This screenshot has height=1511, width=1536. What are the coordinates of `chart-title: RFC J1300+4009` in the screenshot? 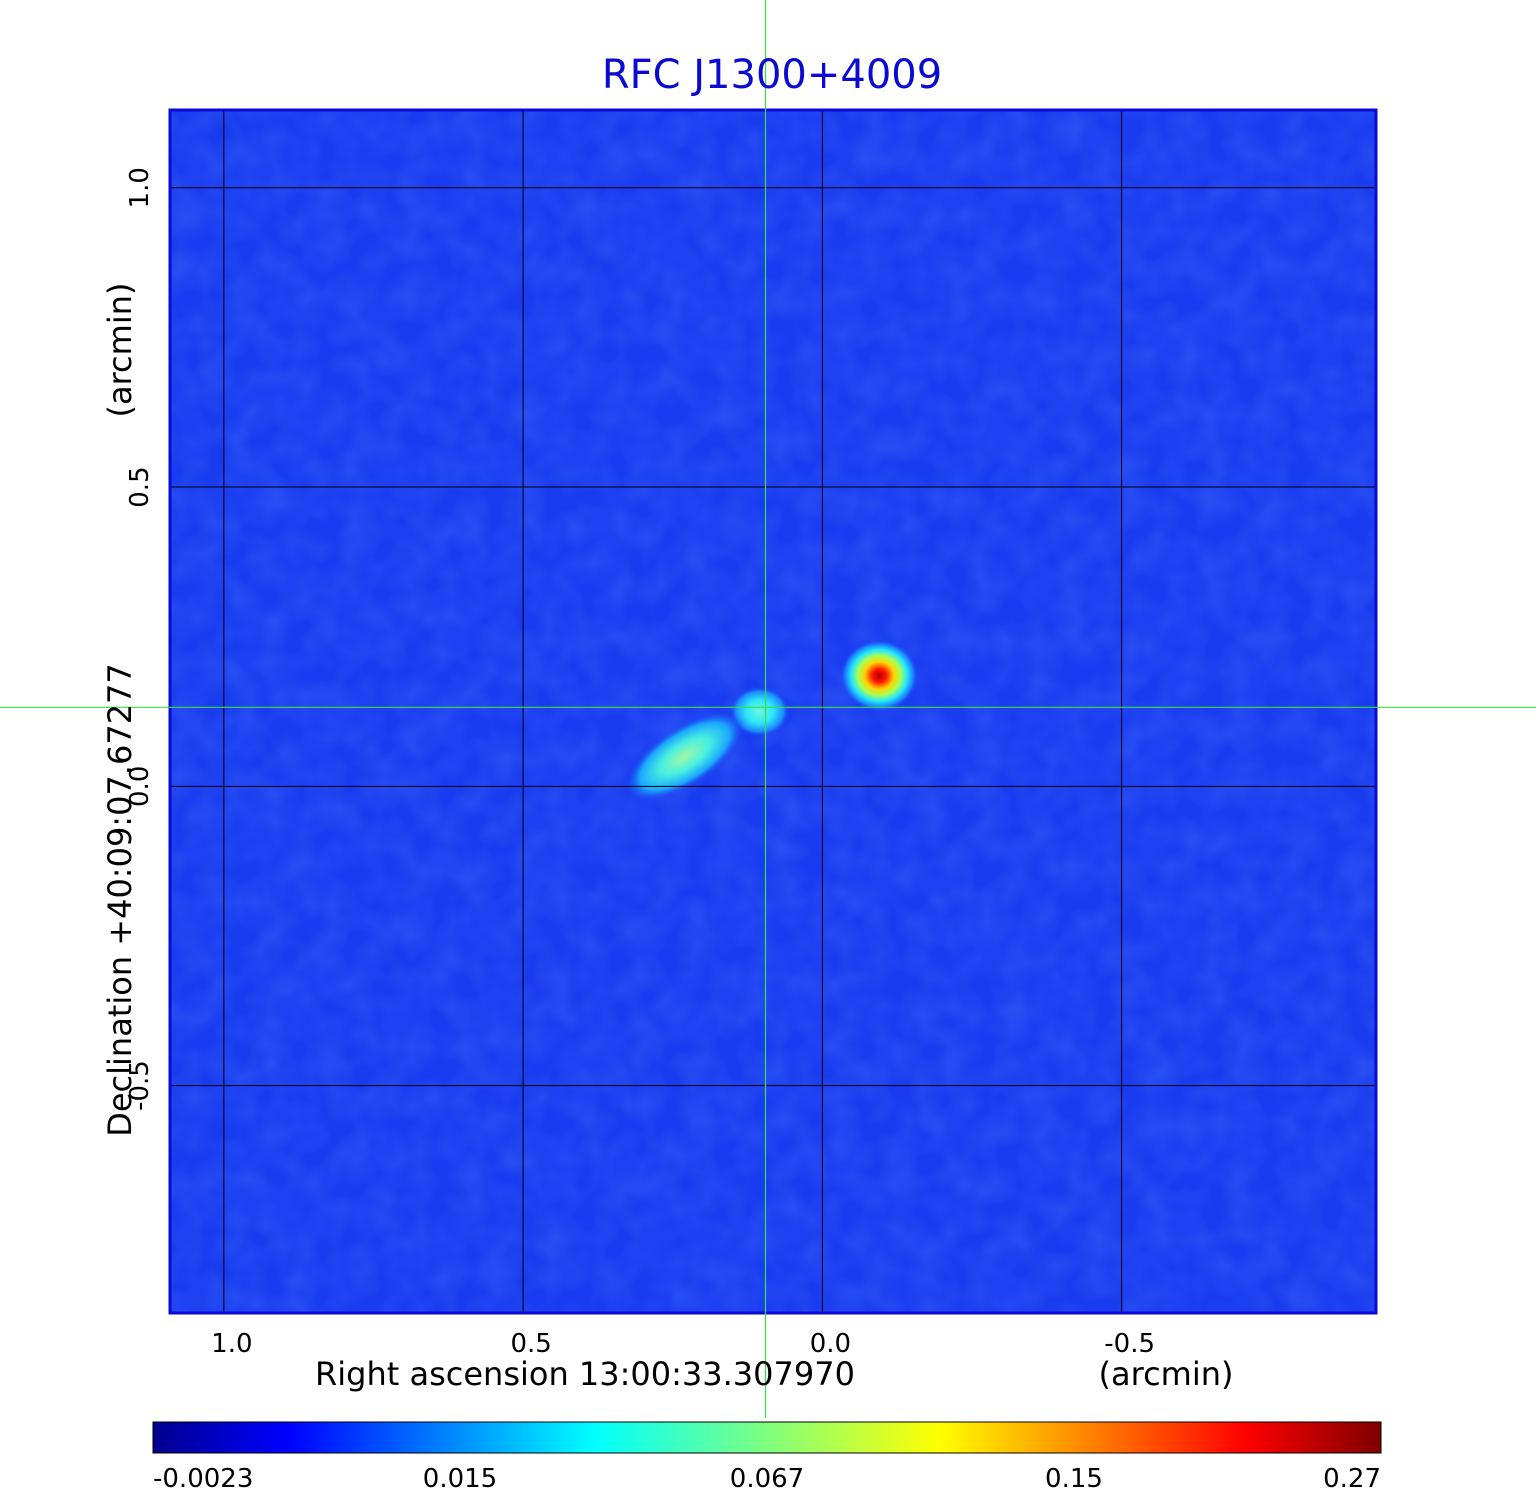 It's located at (772, 75).